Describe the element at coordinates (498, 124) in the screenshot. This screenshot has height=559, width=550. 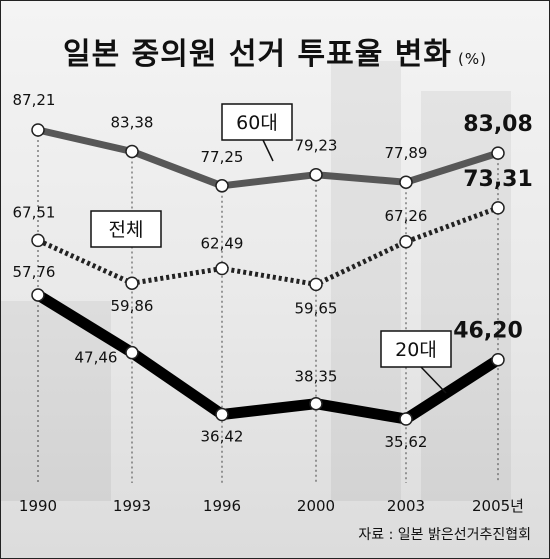
I see `data-label: 83,08` at that location.